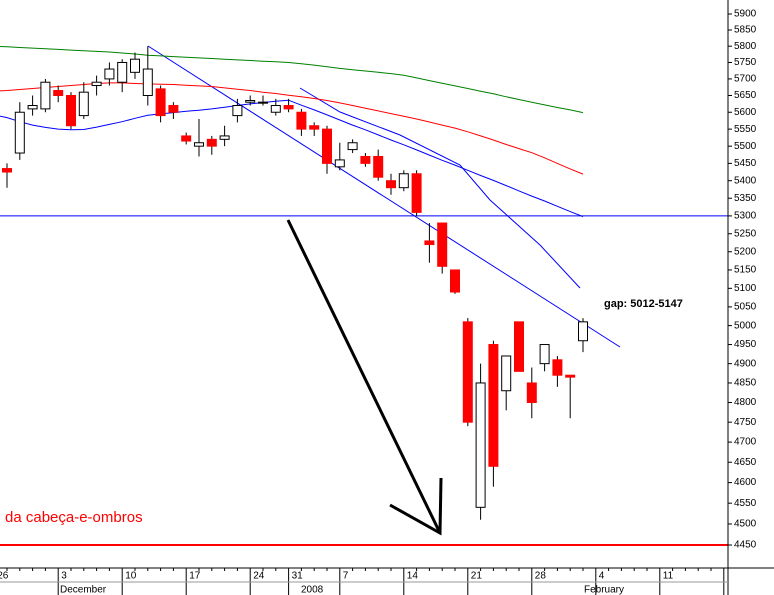  What do you see at coordinates (745, 462) in the screenshot?
I see `y-tick-label: 4650` at bounding box center [745, 462].